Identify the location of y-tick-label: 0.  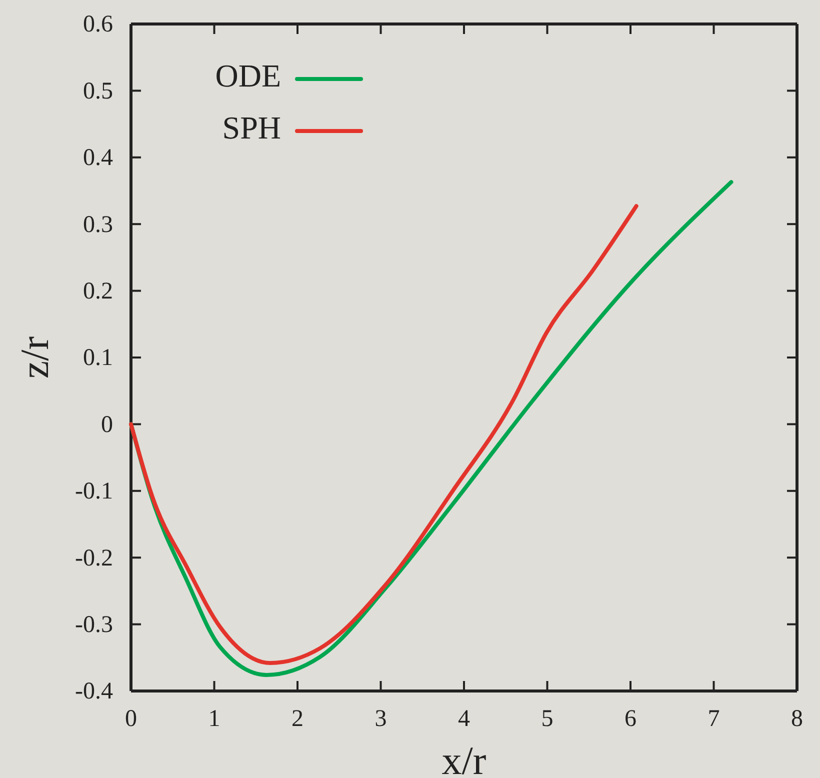
(107, 425).